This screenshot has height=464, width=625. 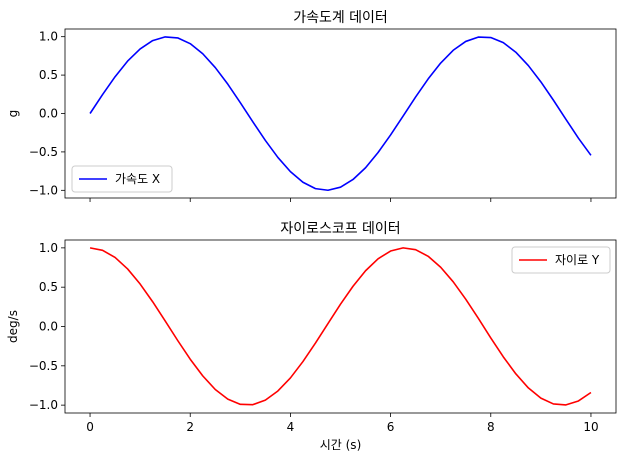 I want to click on x-tick-label: 10, so click(x=590, y=427).